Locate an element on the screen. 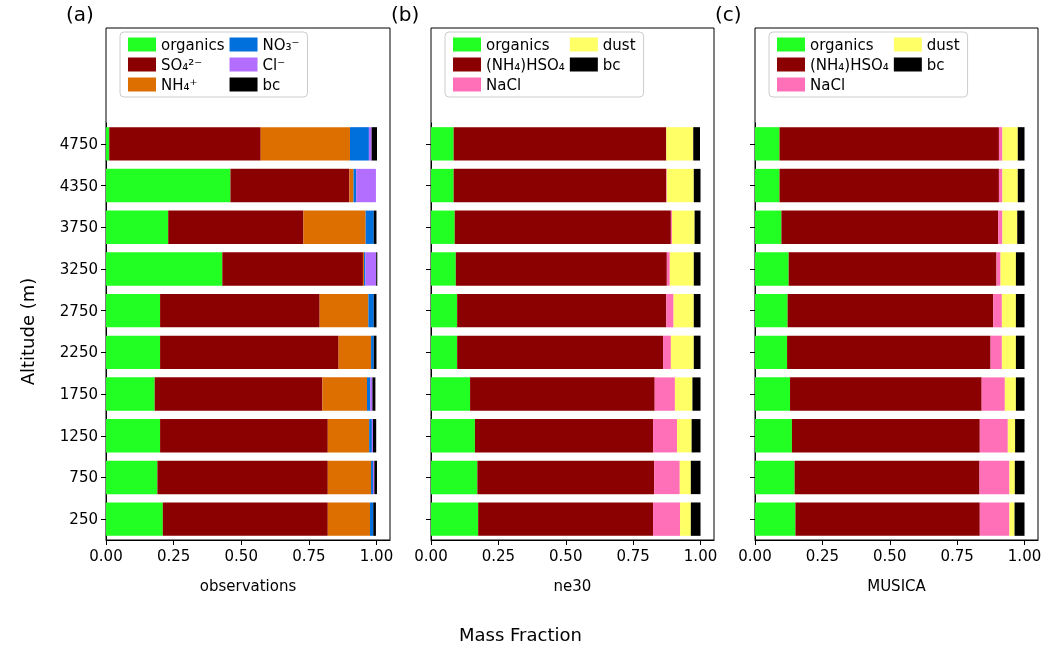  chart-title: (b) is located at coordinates (405, 14).